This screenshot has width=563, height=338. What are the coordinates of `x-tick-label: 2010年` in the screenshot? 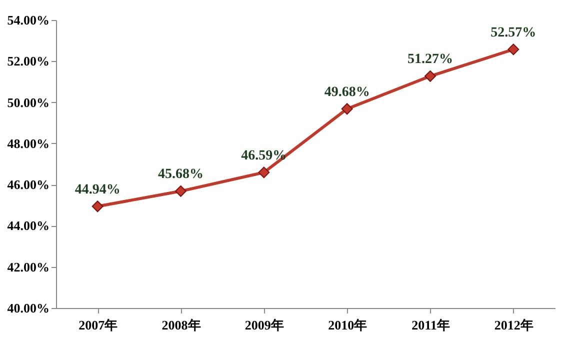 It's located at (348, 325).